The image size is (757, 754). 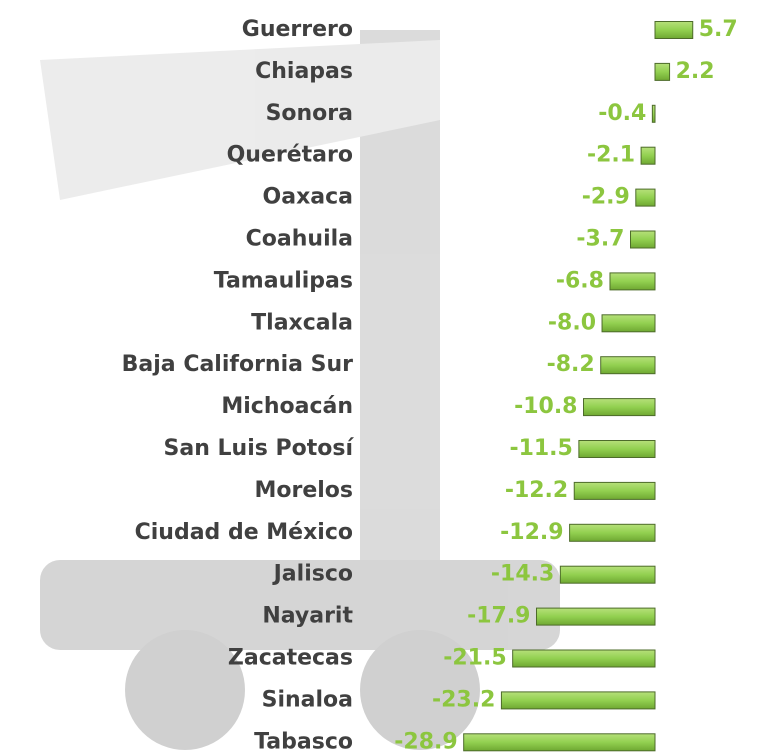 I want to click on category-label: Ciudad de México, so click(x=244, y=532).